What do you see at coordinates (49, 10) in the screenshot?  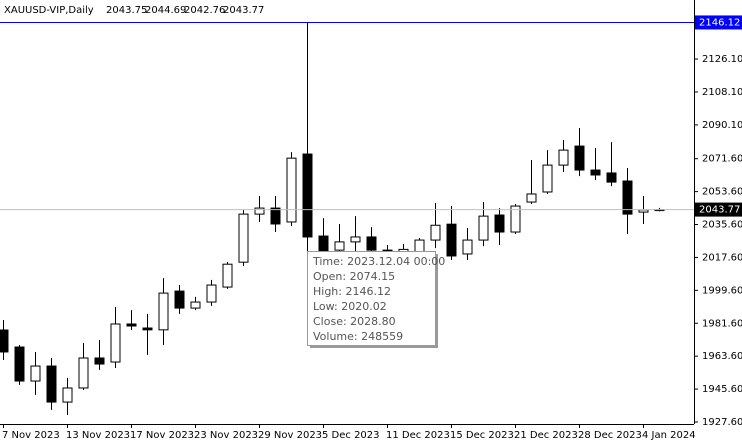 I see `chart-title: XAUUSD-VIP,Daily` at bounding box center [49, 10].